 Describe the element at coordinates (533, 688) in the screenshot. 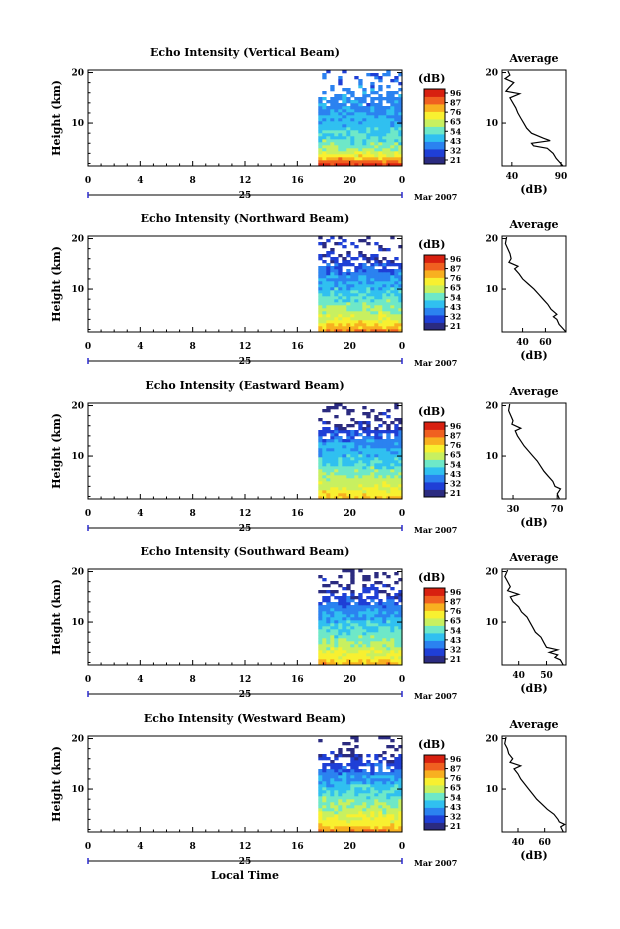

I see `avg-x-axis-label: (dB)` at that location.